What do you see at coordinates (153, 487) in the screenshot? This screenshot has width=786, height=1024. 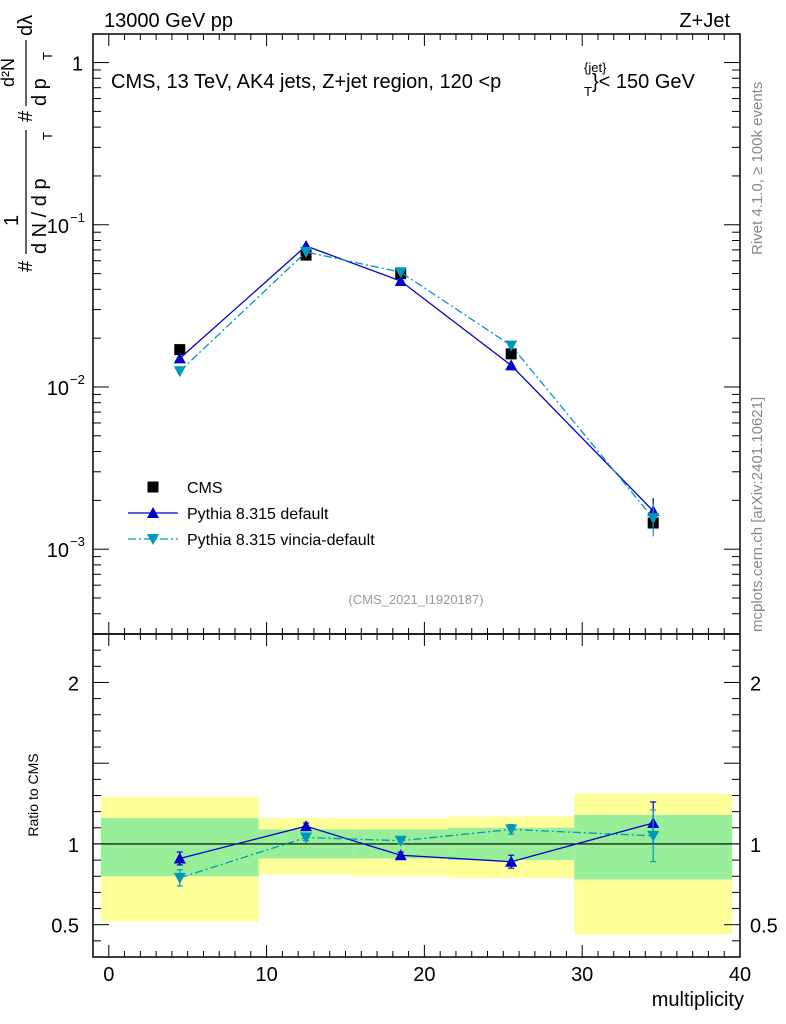 I see `legend-marker-cms` at bounding box center [153, 487].